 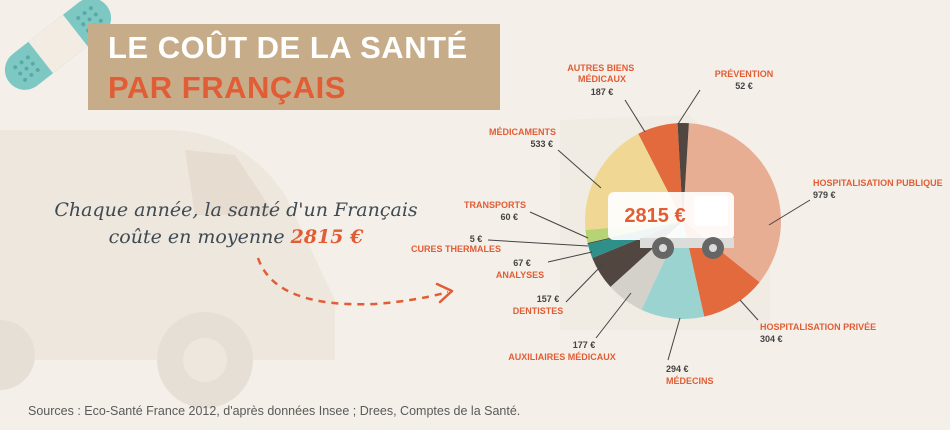 I want to click on slice-value-label: 5 €, so click(x=476, y=239).